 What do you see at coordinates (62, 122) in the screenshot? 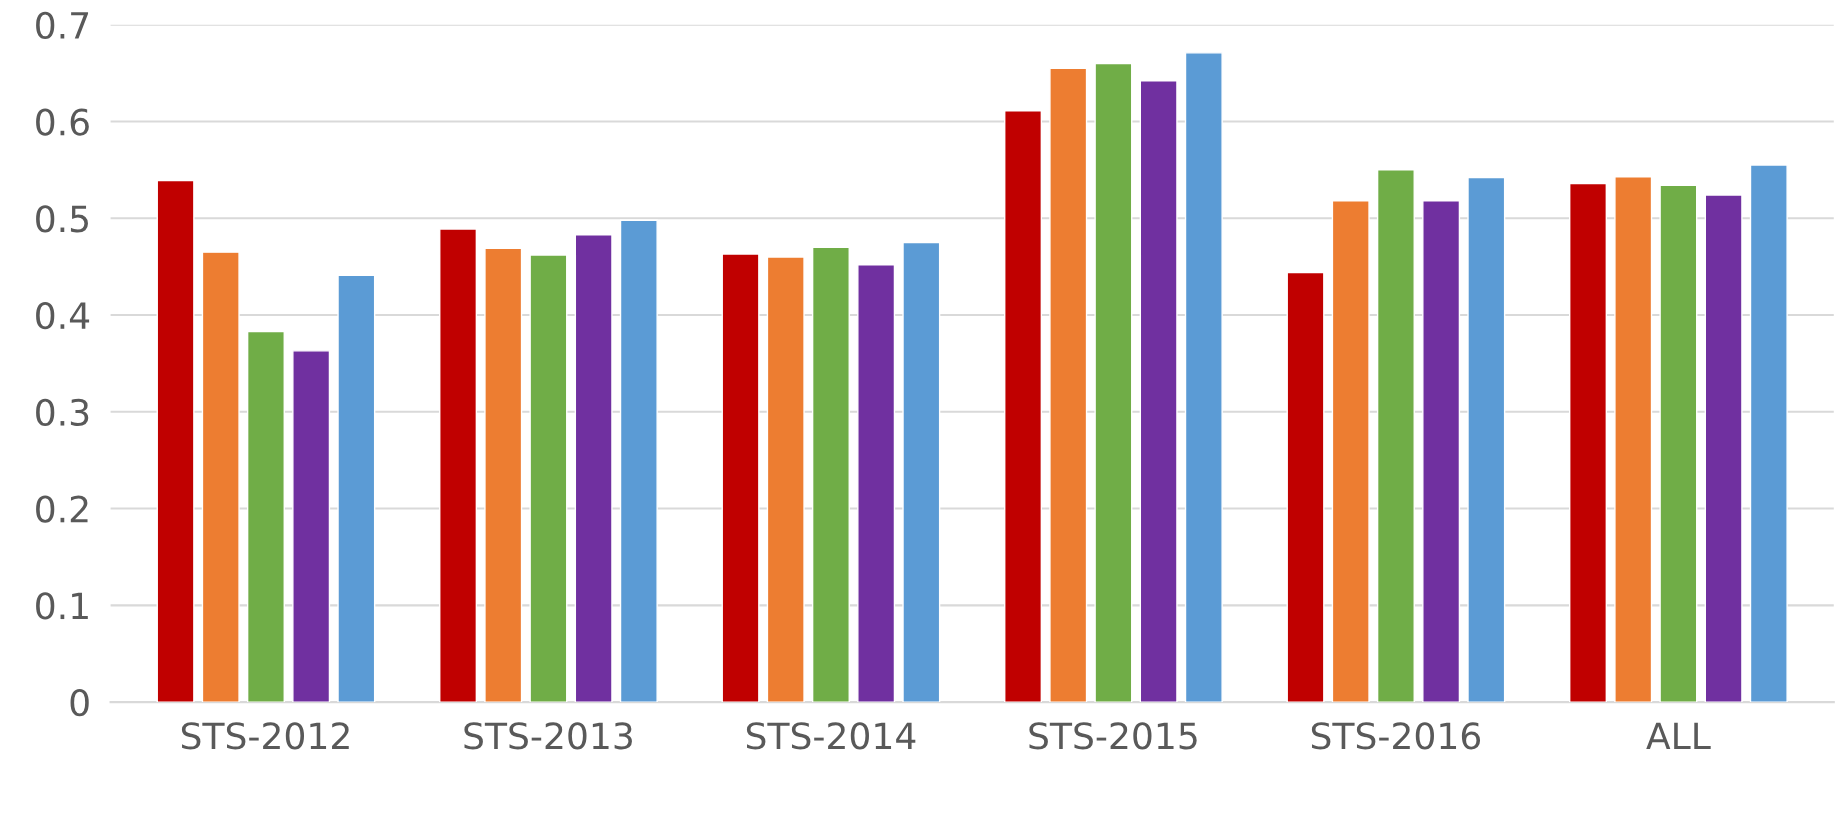
I see `y-tick-label: 0.6` at bounding box center [62, 122].